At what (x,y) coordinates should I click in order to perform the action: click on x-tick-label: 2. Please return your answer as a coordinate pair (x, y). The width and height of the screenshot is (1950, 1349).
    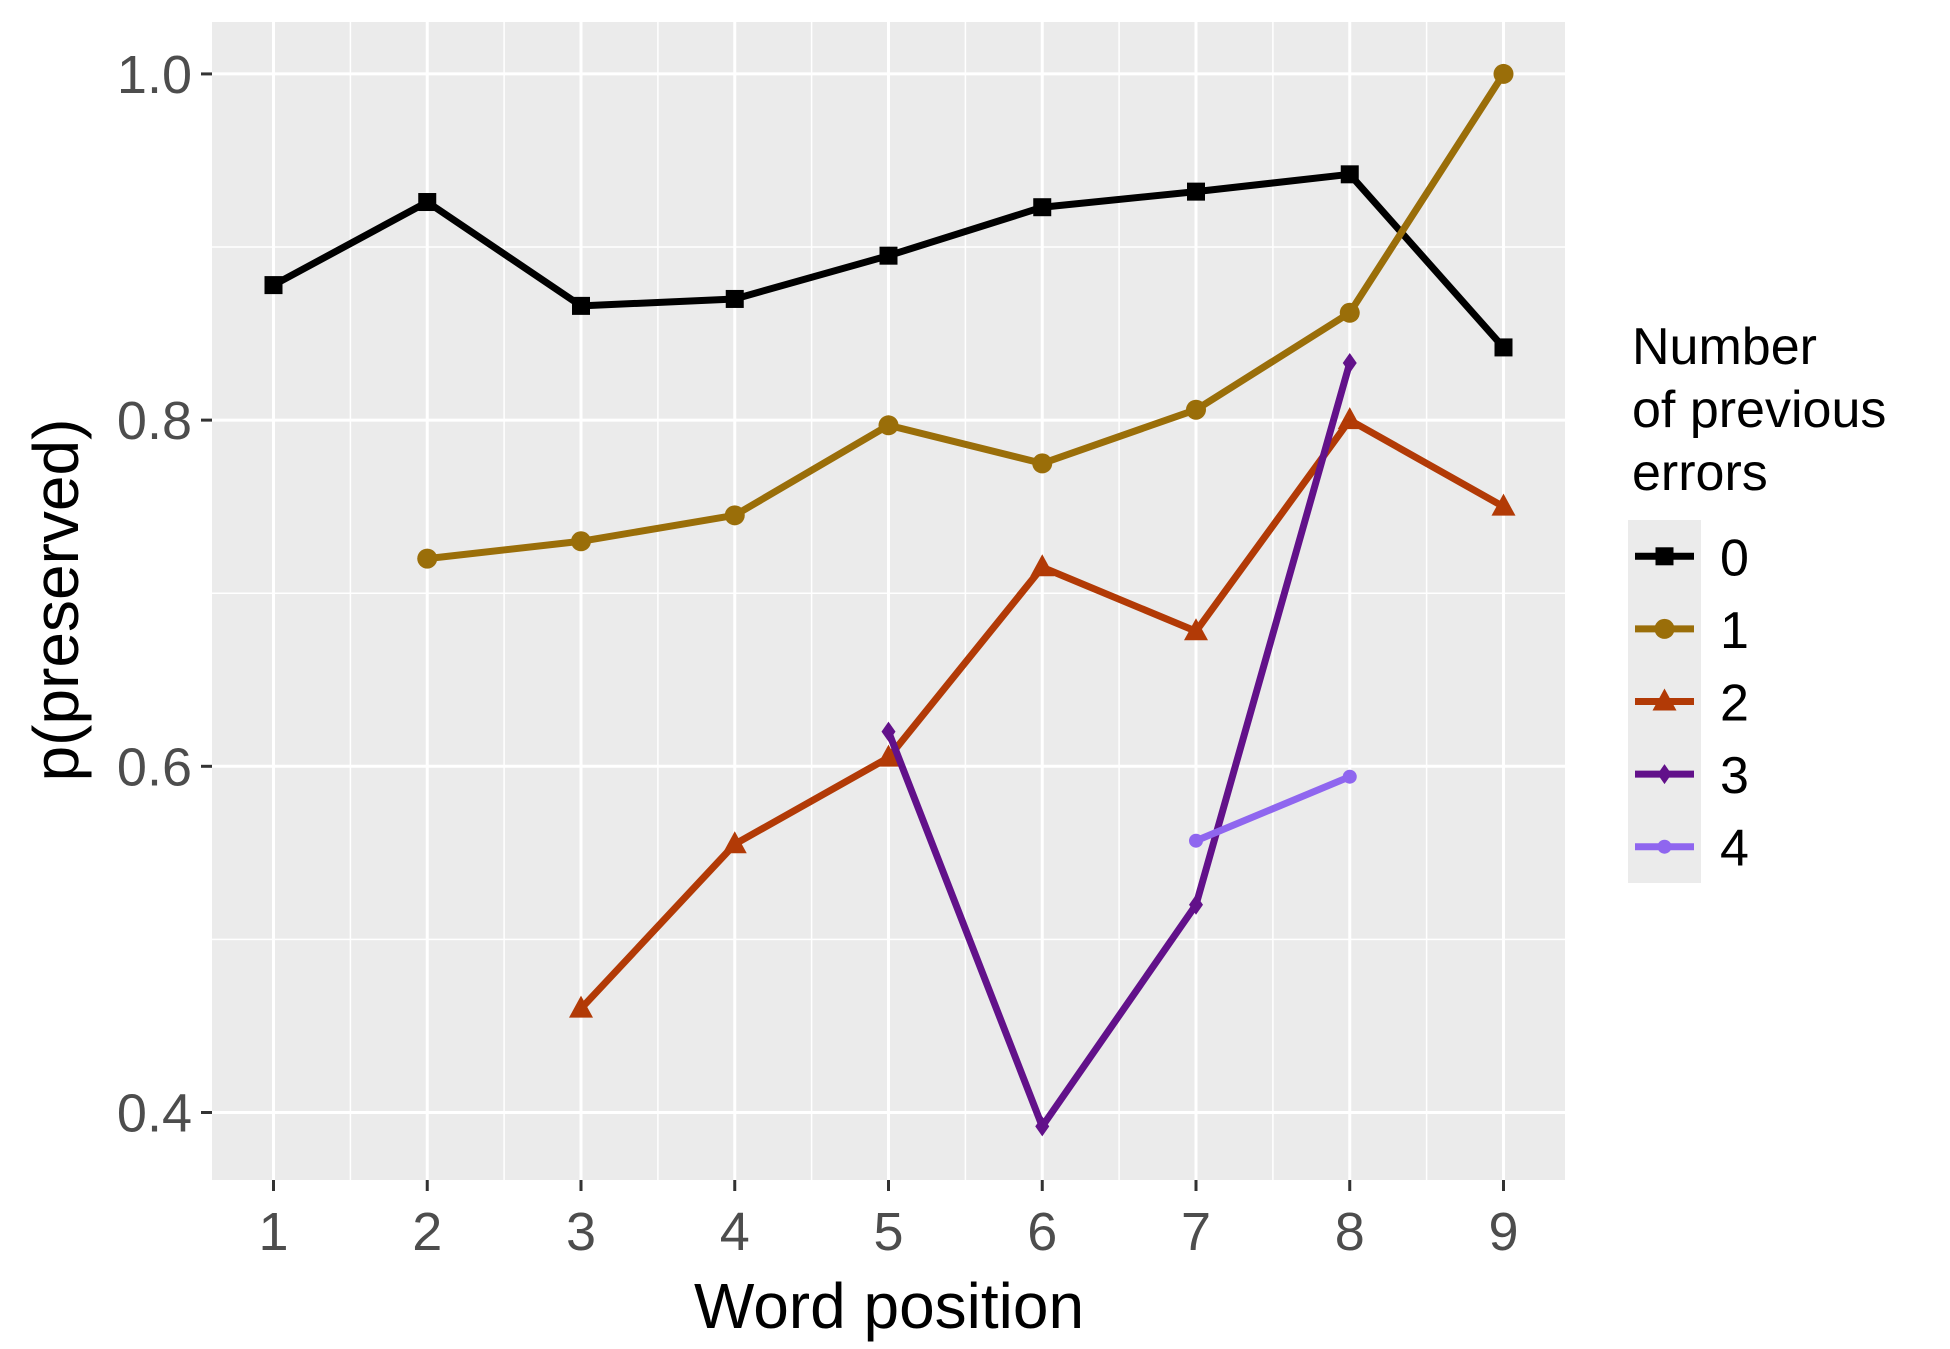
    Looking at the image, I should click on (427, 1232).